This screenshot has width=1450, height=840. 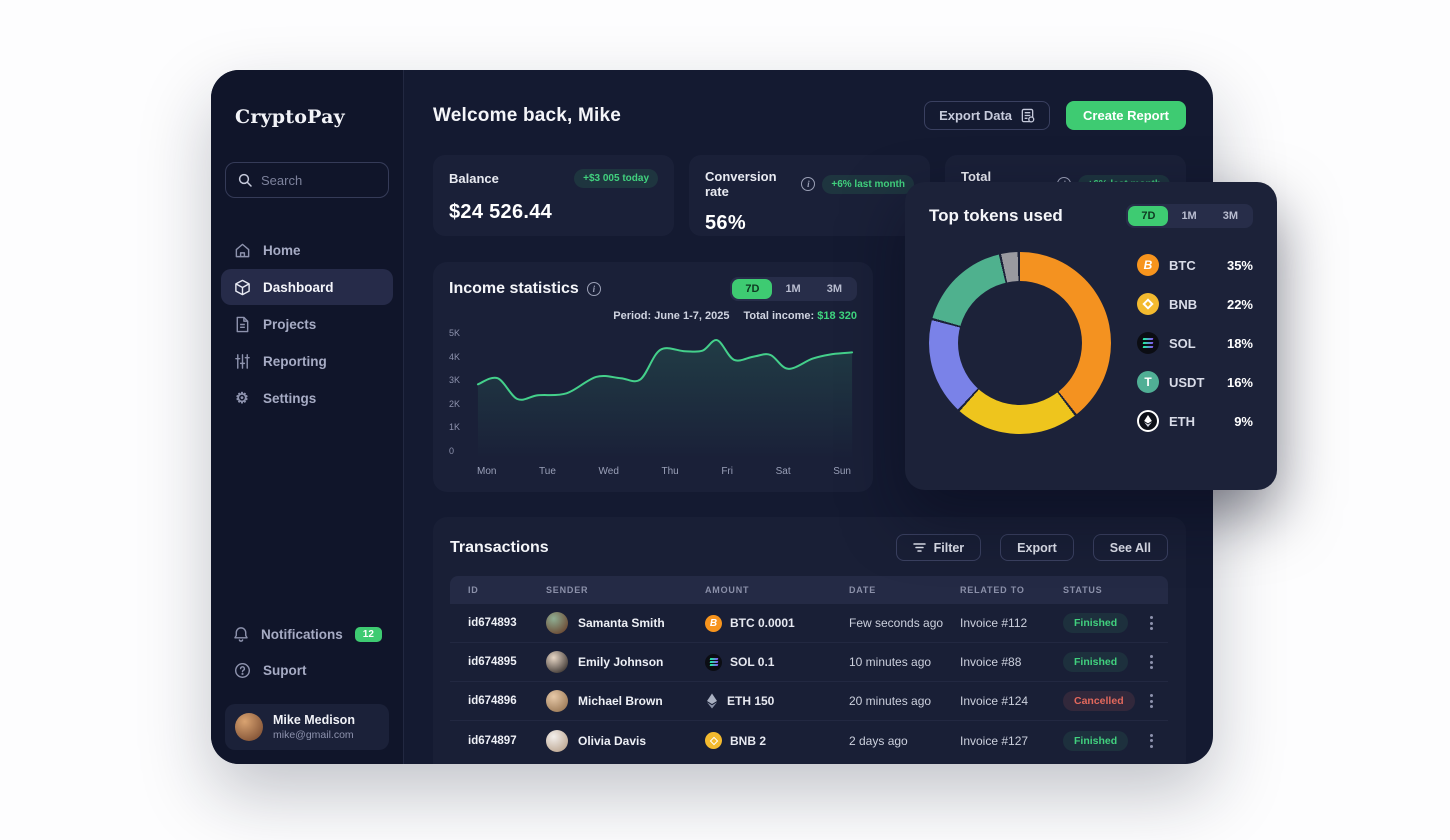 What do you see at coordinates (1239, 382) in the screenshot?
I see `token-percent: 16%` at bounding box center [1239, 382].